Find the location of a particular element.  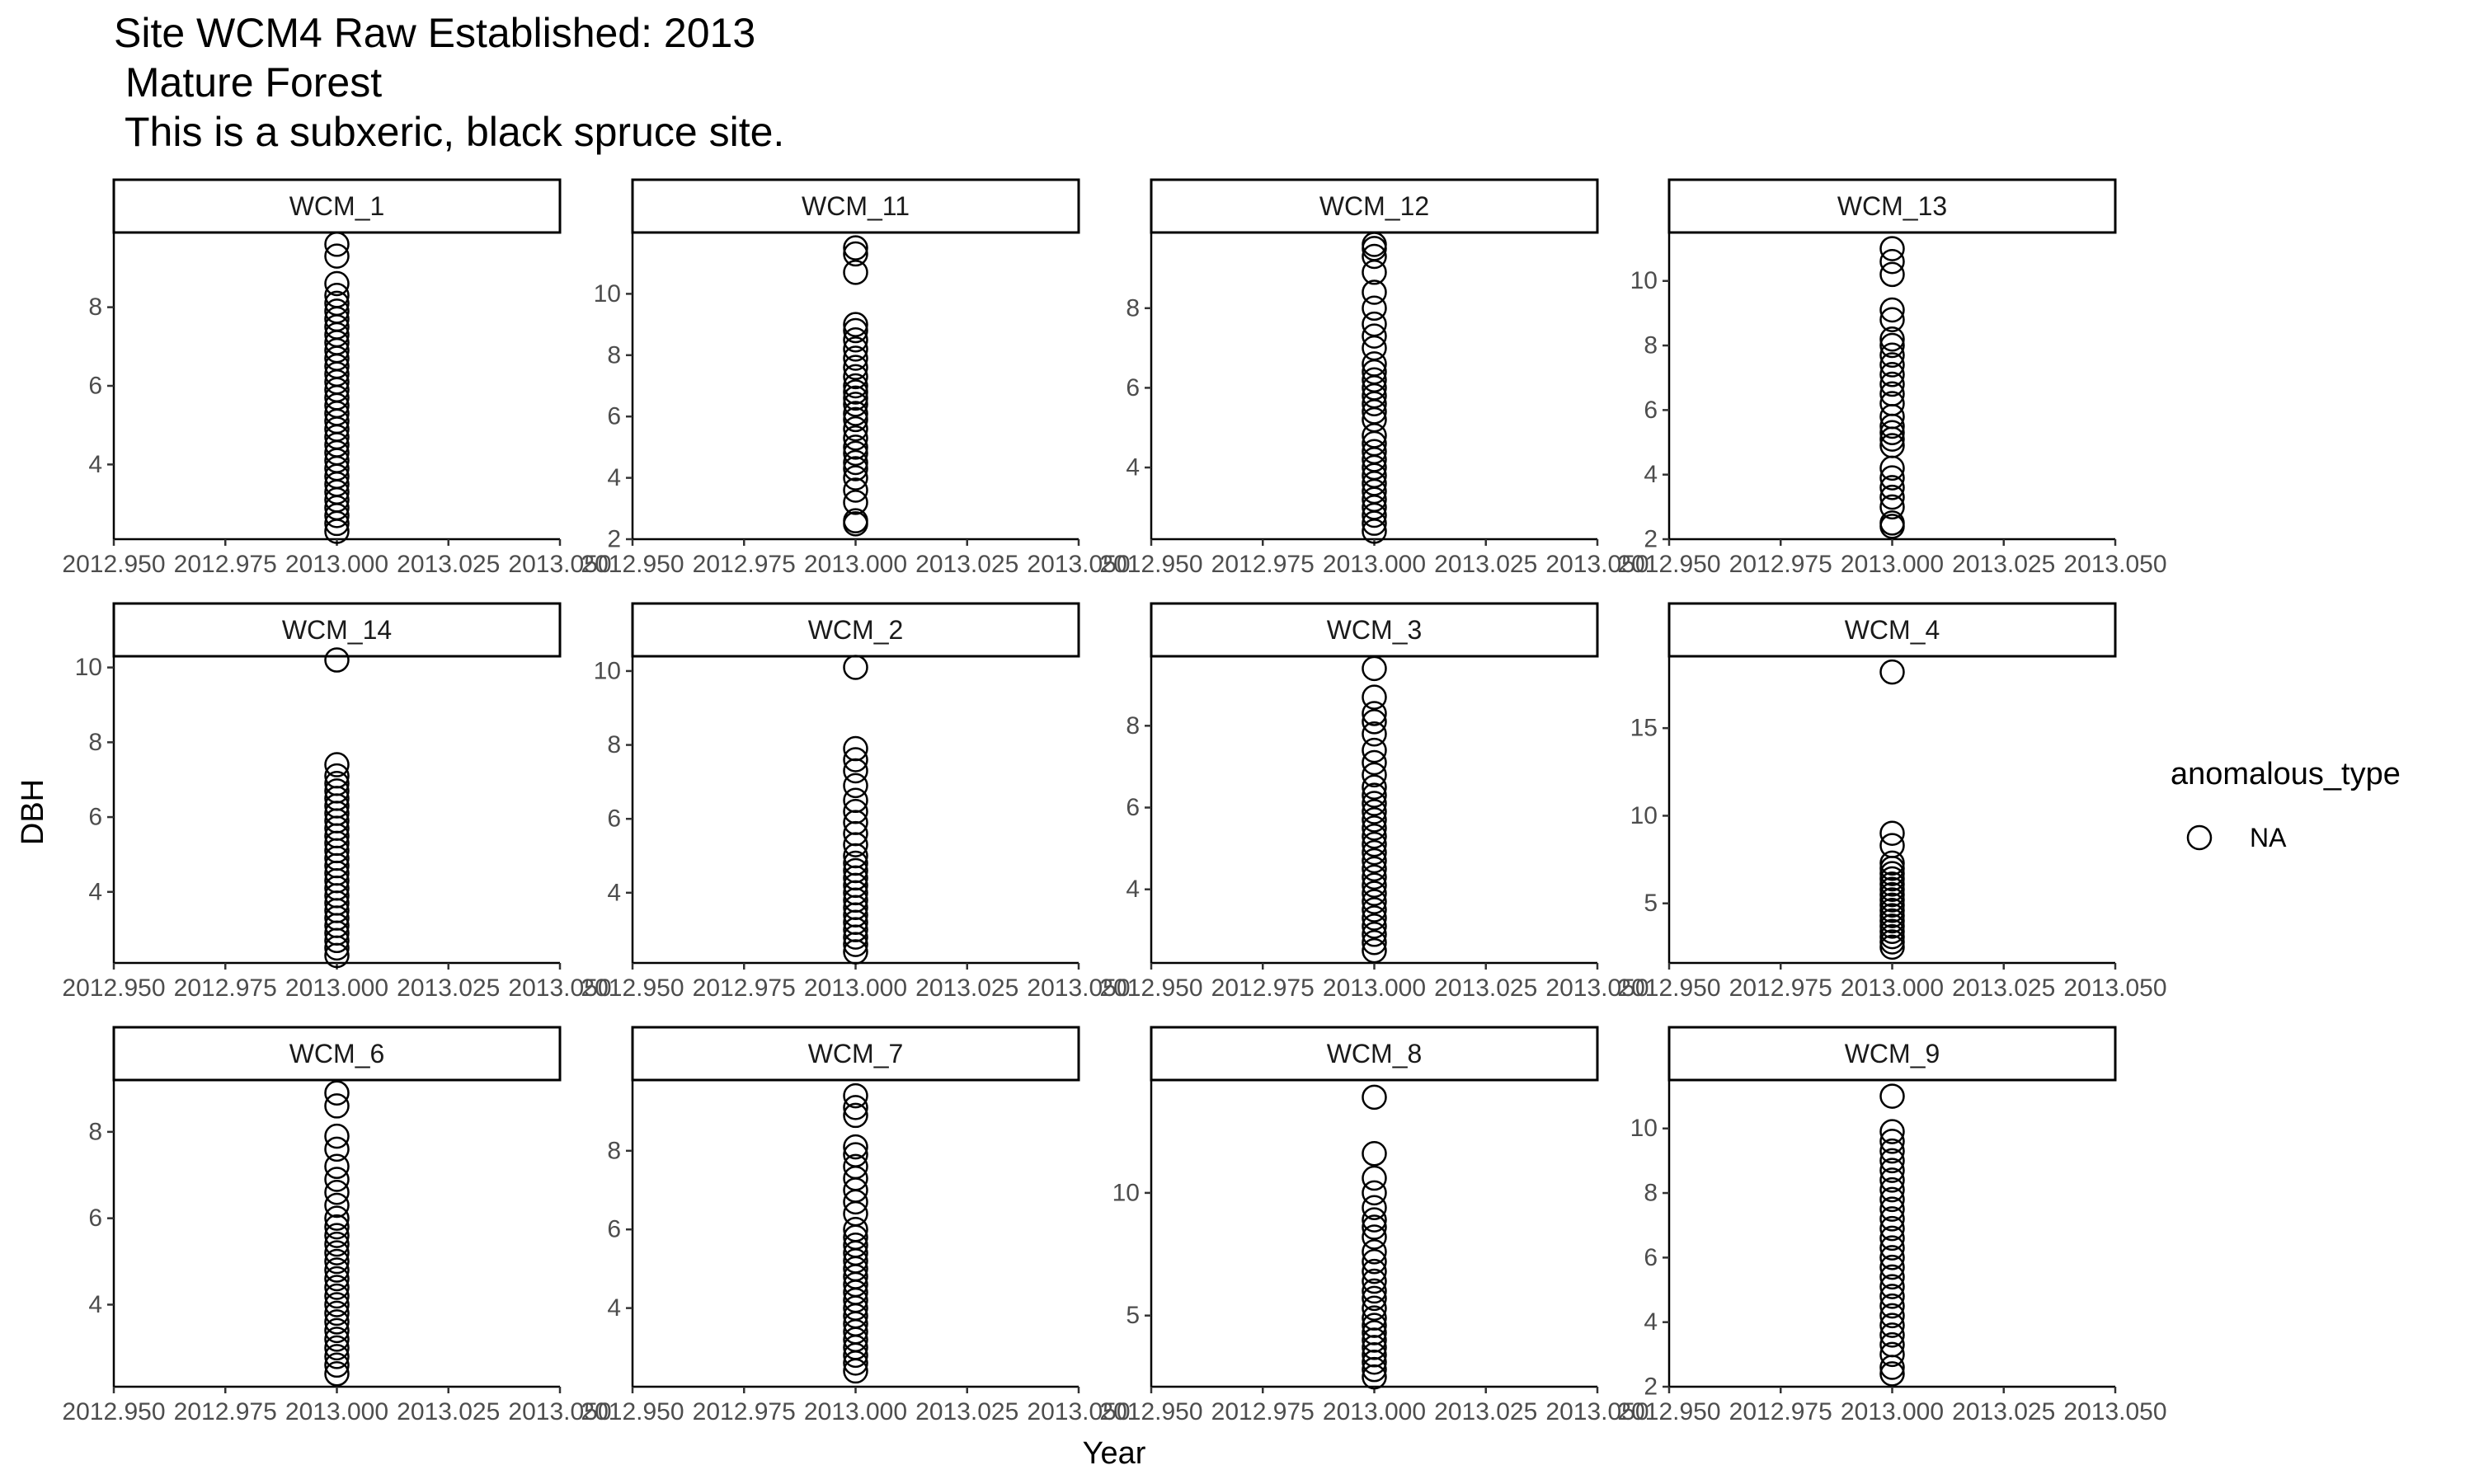

y-tick-label: 2 is located at coordinates (1651, 1387).